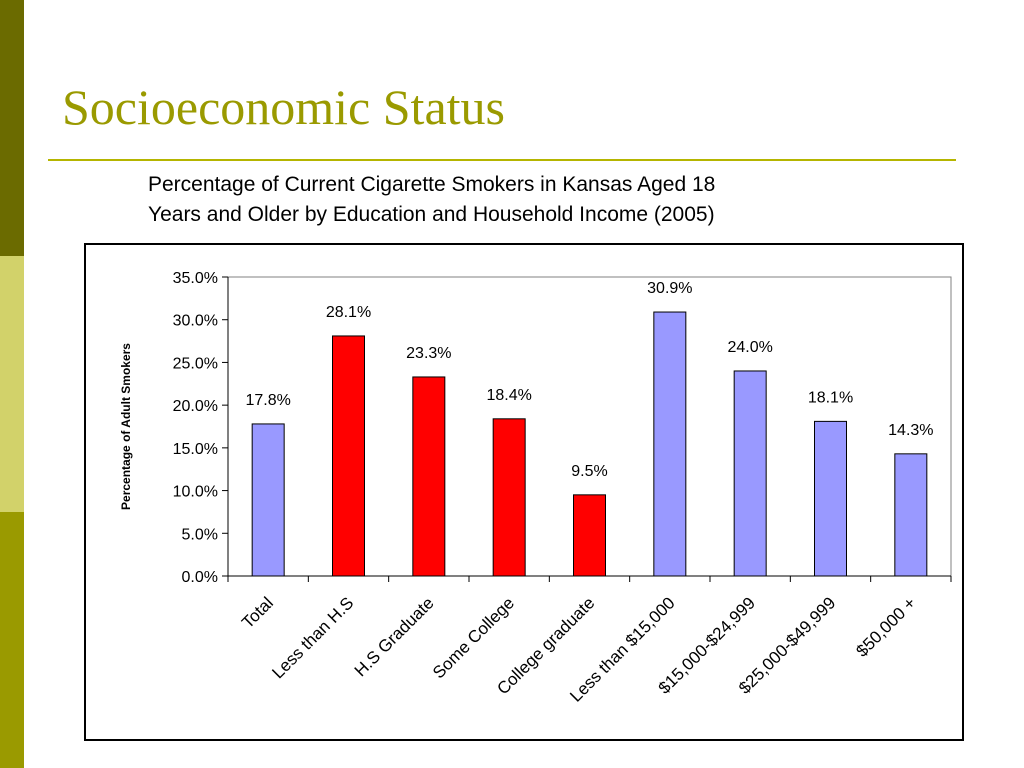 The image size is (1024, 768). Describe the element at coordinates (12, 640) in the screenshot. I see `sidebar-accent-bottom` at that location.